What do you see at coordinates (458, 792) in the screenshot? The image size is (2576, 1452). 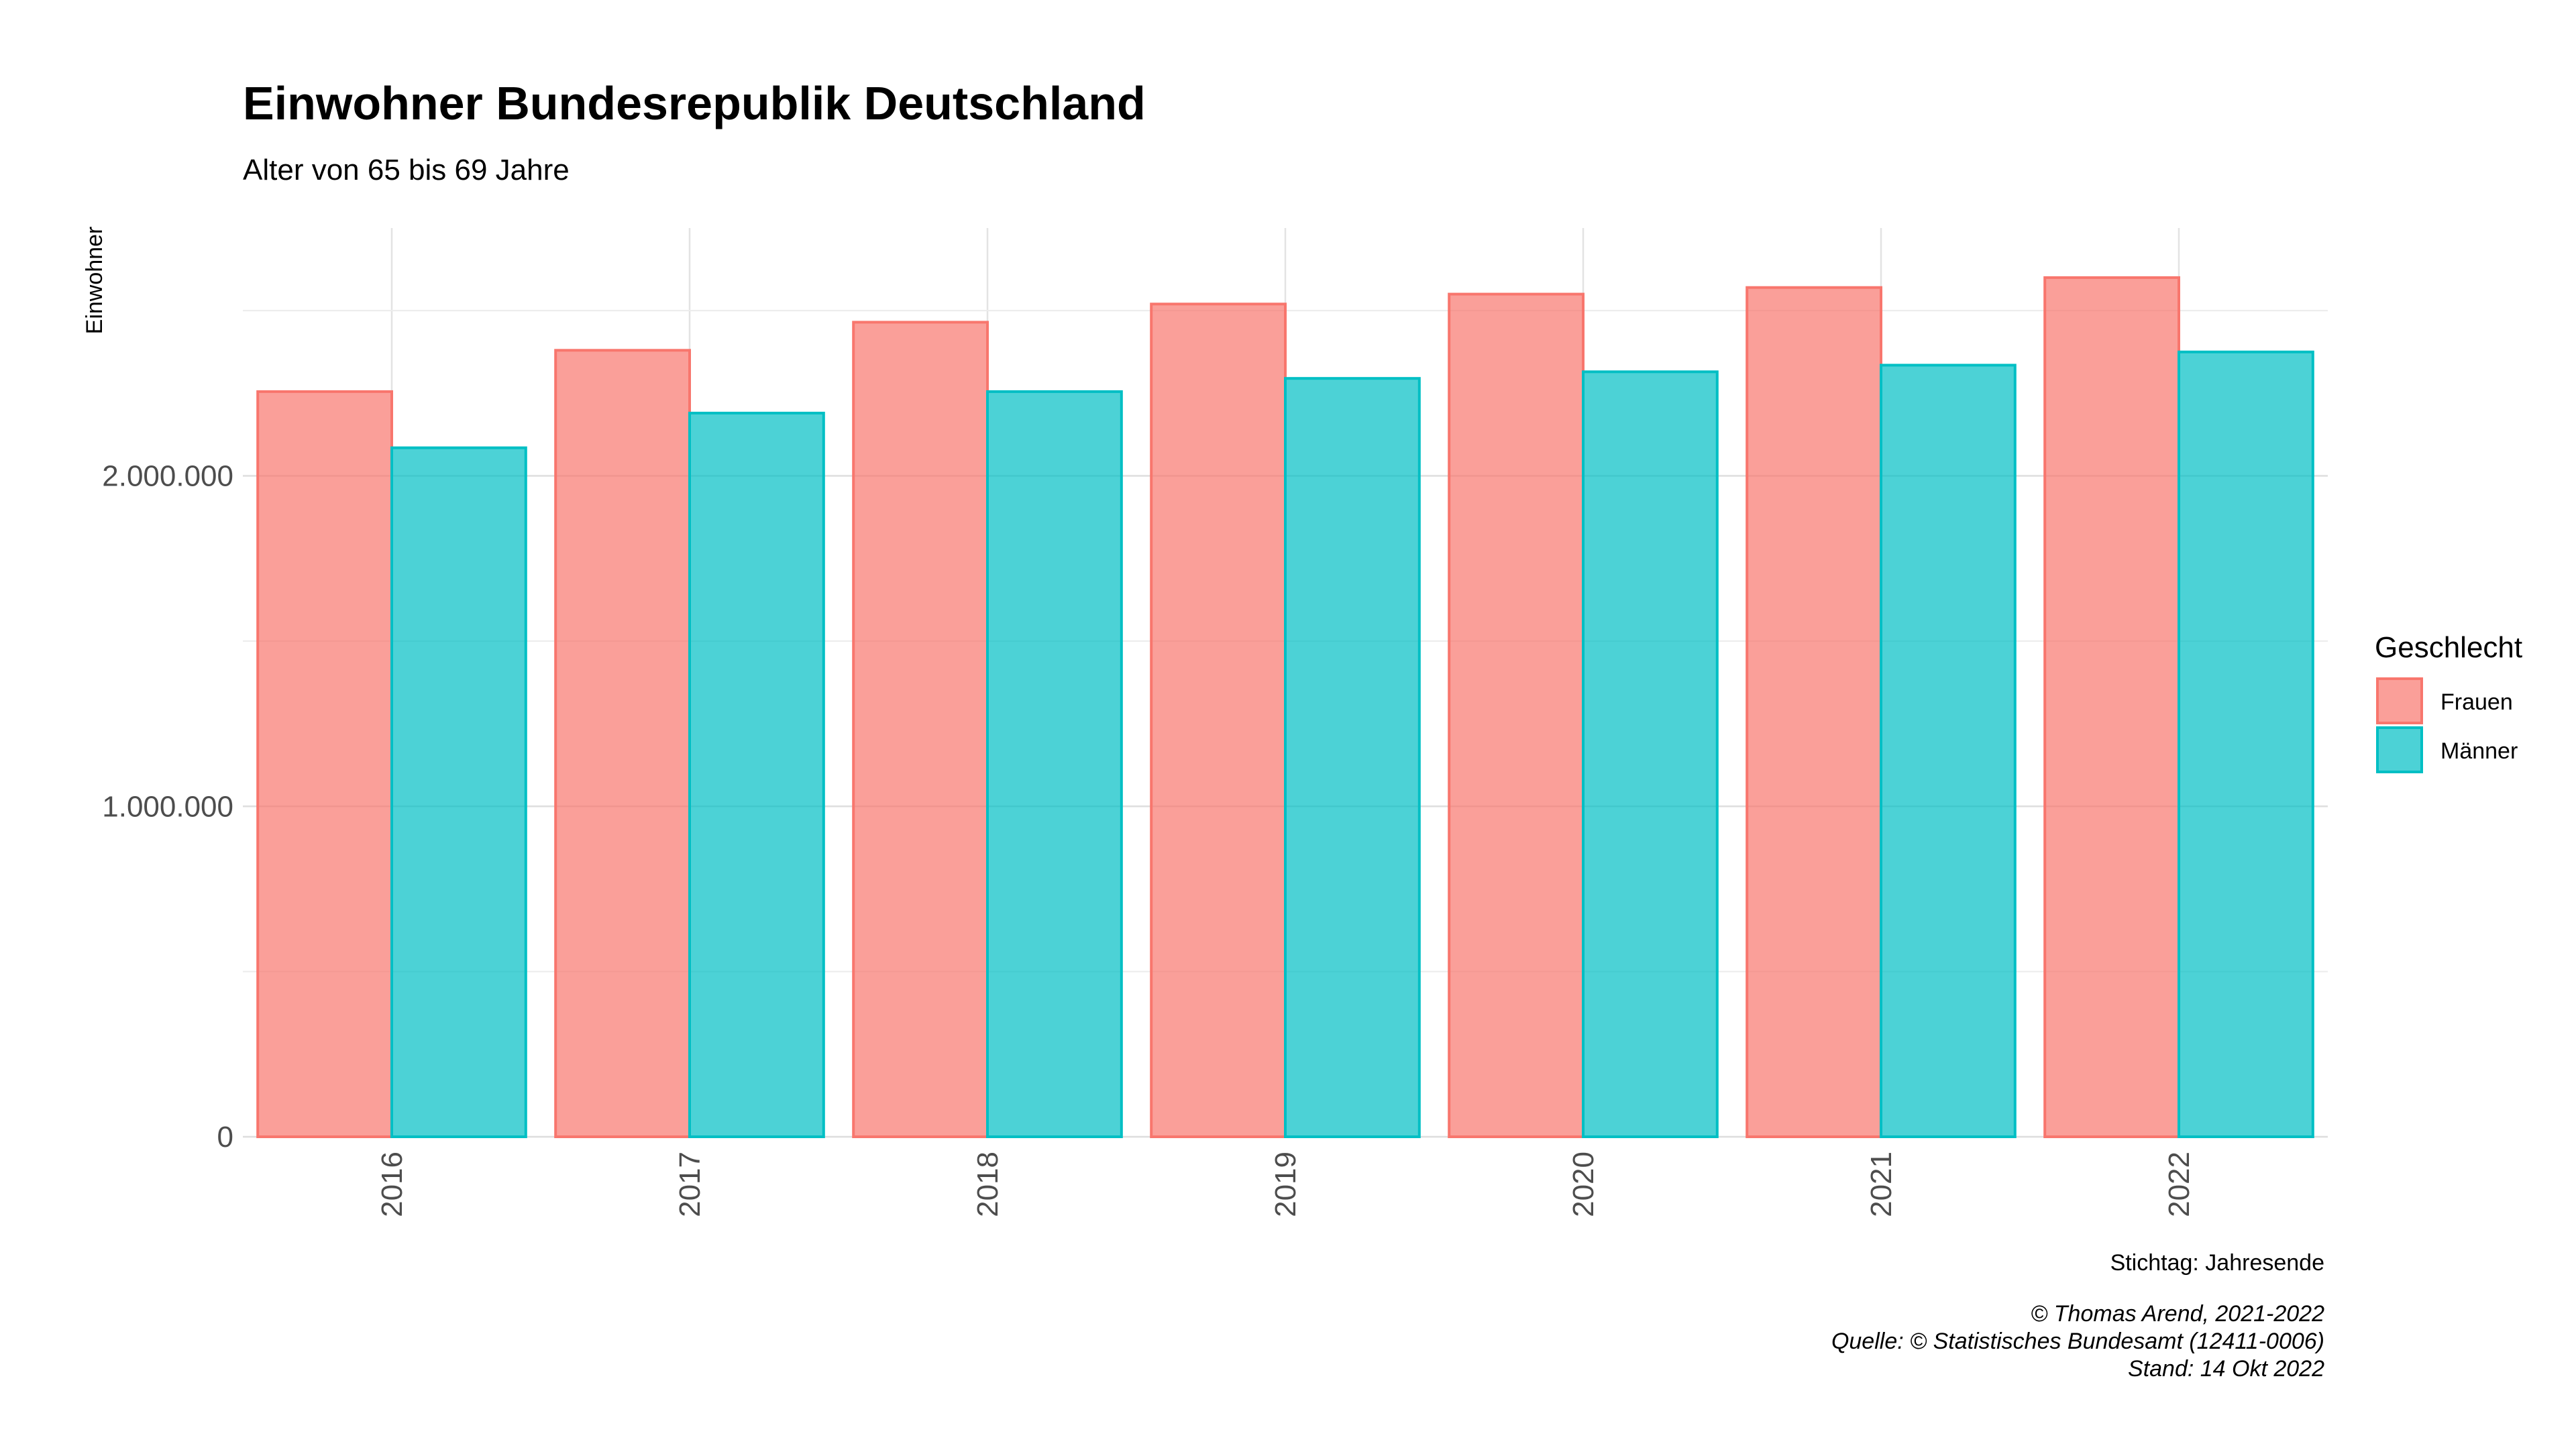 I see `bar-mnner-2016` at bounding box center [458, 792].